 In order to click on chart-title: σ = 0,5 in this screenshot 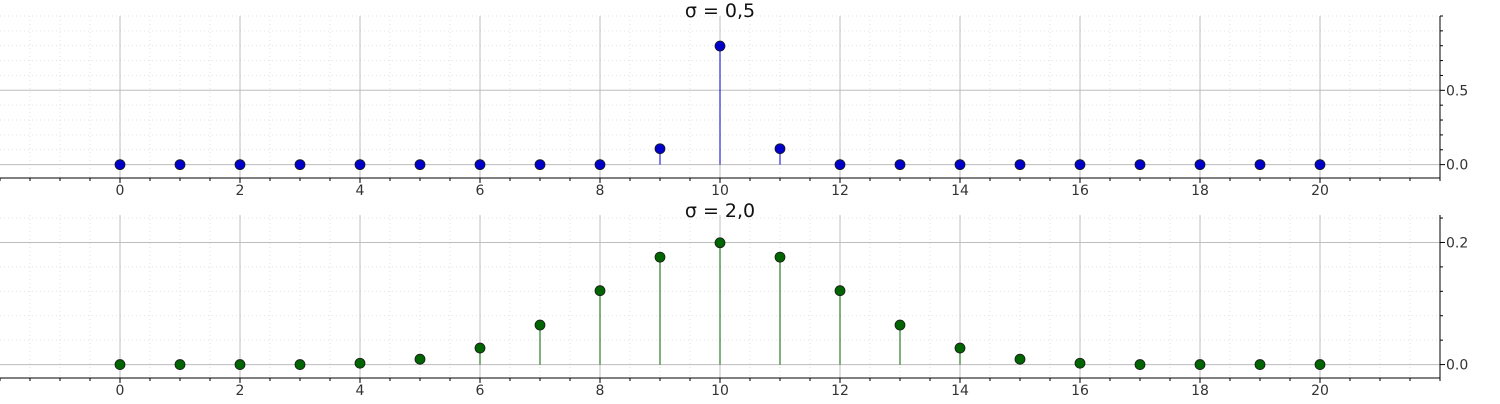, I will do `click(720, 11)`.